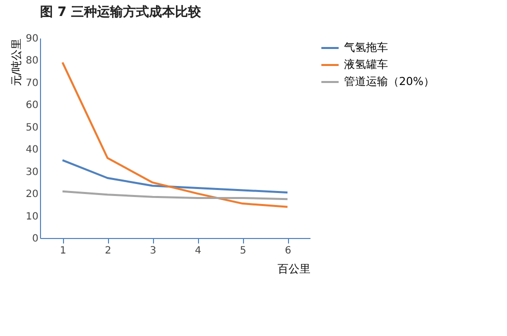  I want to click on y-tick-label: 50, so click(32, 128).